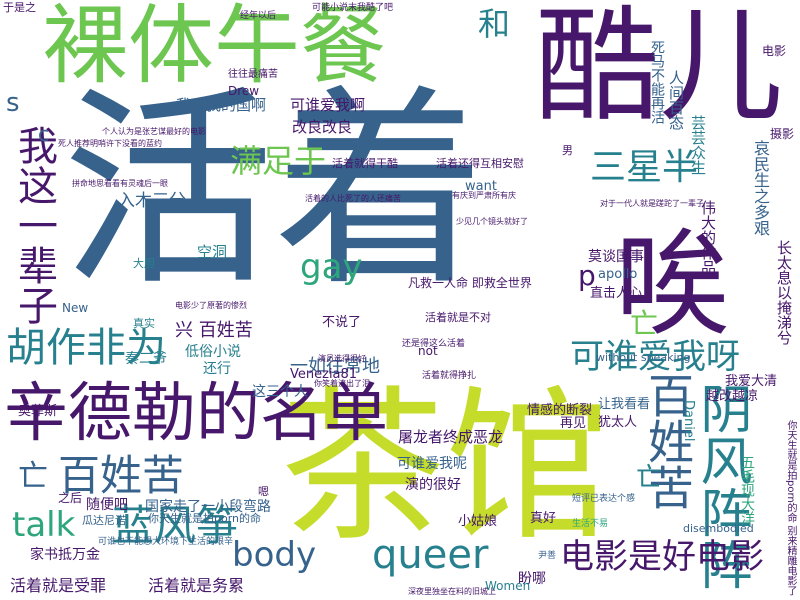 Image resolution: width=800 pixels, height=600 pixels. What do you see at coordinates (567, 150) in the screenshot?
I see `cloud-word: 男` at bounding box center [567, 150].